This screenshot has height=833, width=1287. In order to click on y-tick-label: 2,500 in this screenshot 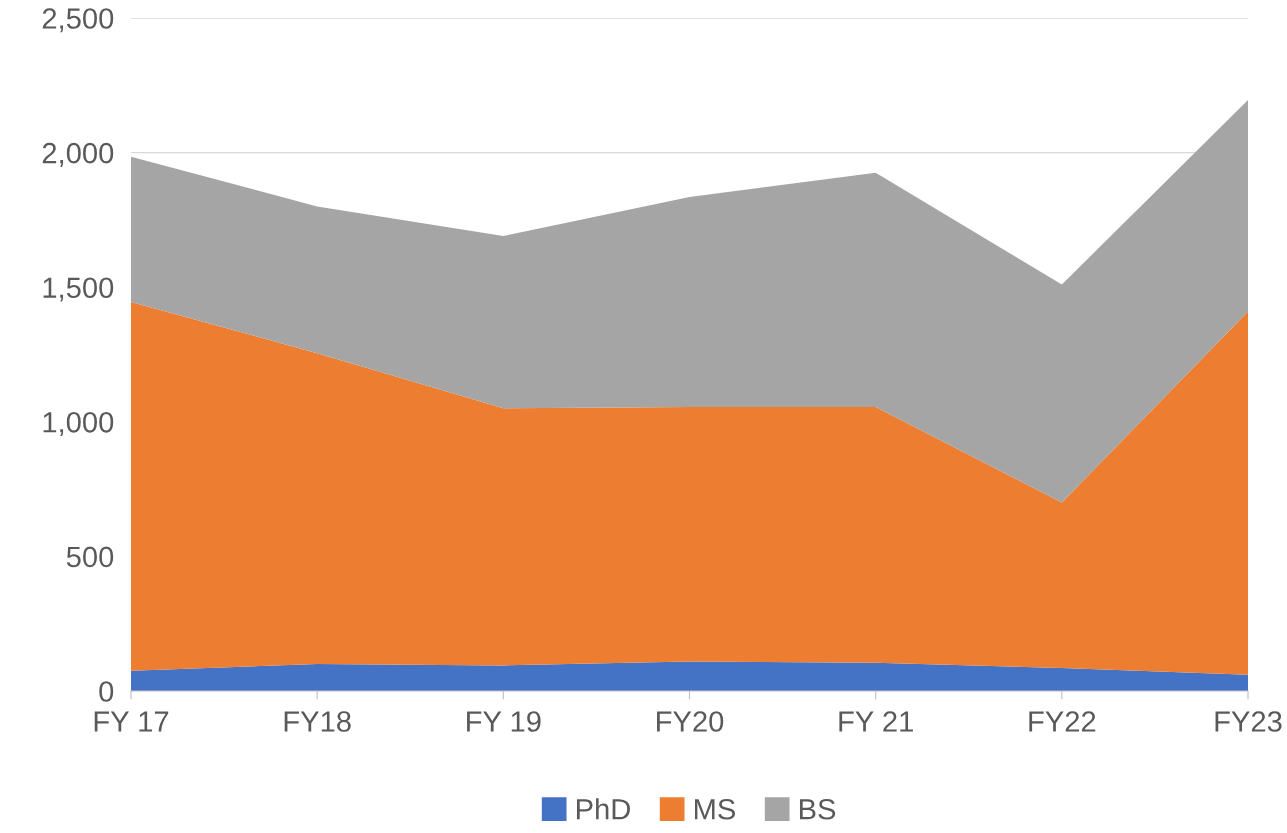, I will do `click(78, 20)`.